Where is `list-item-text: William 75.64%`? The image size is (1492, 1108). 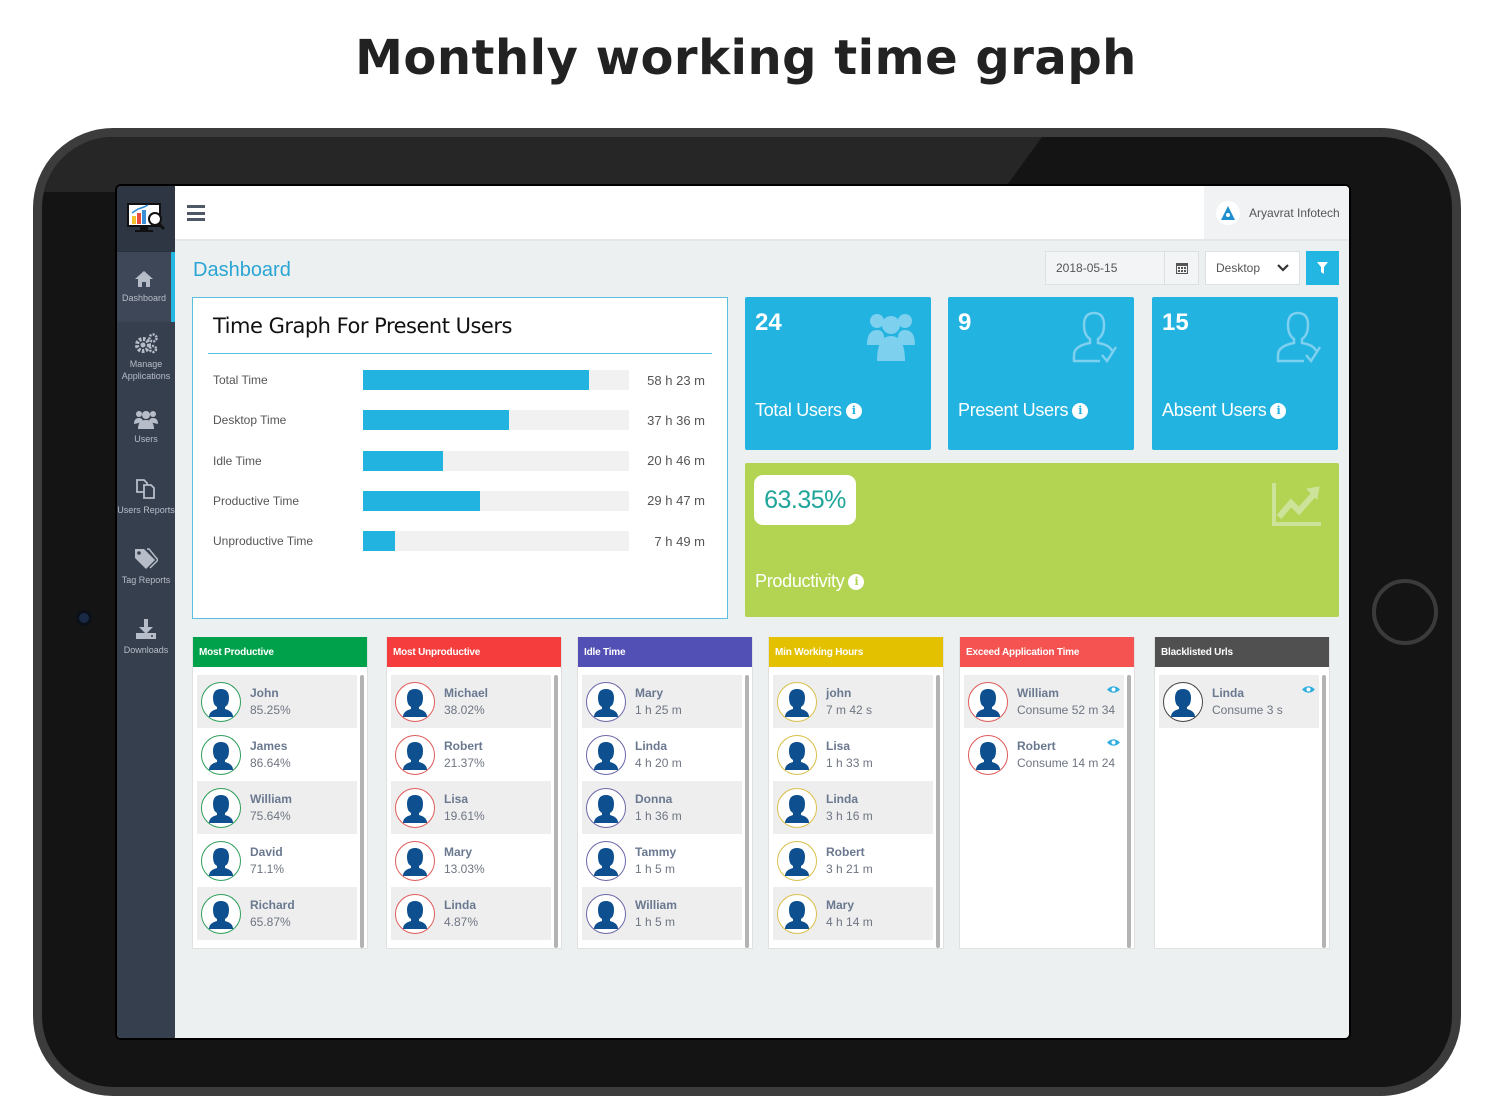 list-item-text: William 75.64% is located at coordinates (303, 808).